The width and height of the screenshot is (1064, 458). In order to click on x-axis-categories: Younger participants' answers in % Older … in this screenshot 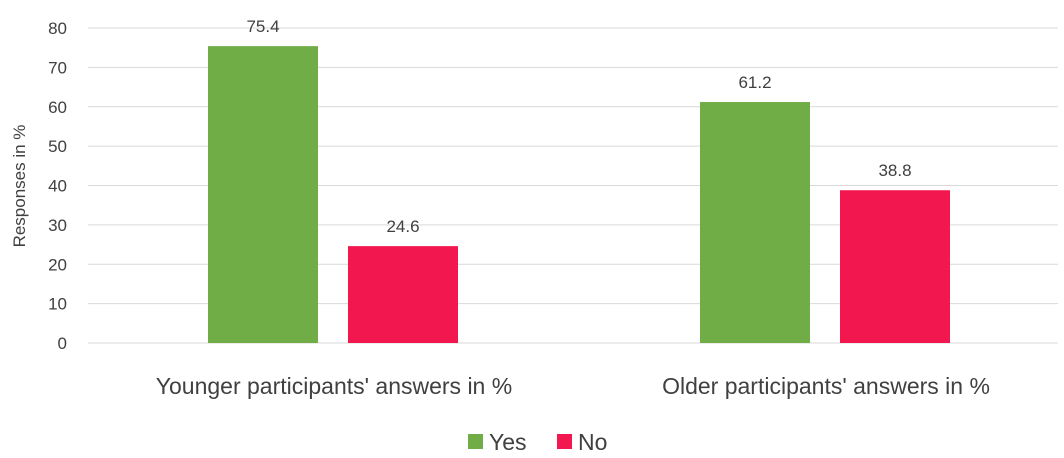, I will do `click(573, 386)`.